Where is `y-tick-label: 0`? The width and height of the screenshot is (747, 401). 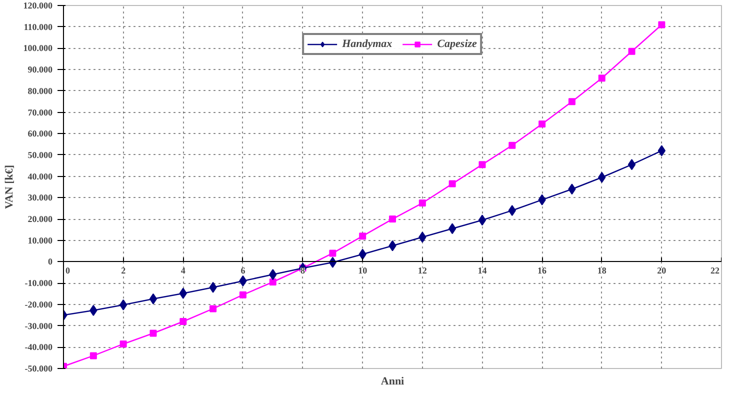
y-tick-label: 0 is located at coordinates (50, 261).